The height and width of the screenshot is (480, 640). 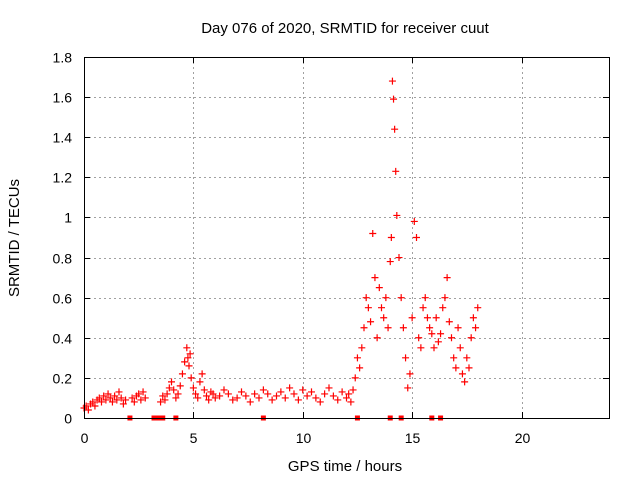 I want to click on x-tick-label: 0, so click(x=85, y=438).